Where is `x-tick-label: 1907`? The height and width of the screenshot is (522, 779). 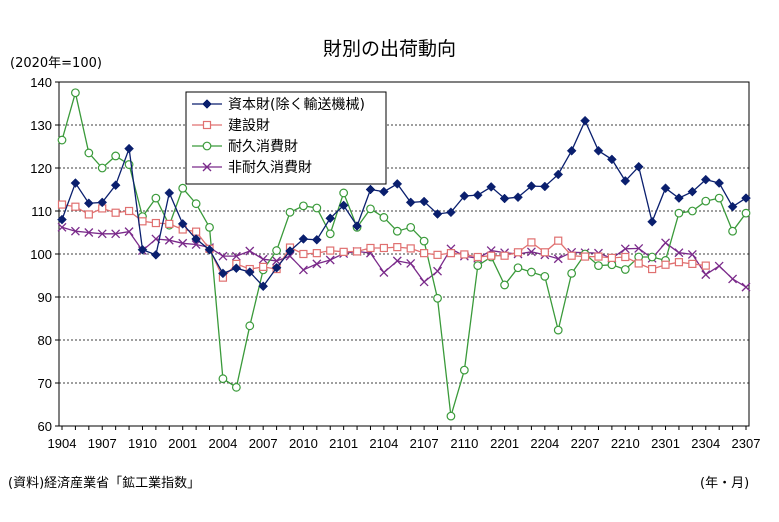 x-tick-label: 1907 is located at coordinates (102, 443).